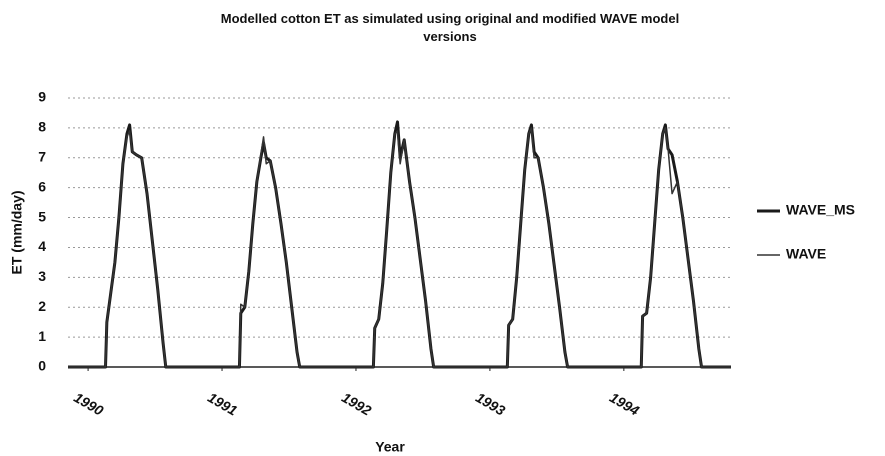  Describe the element at coordinates (42, 156) in the screenshot. I see `y-tick-label: 7` at that location.